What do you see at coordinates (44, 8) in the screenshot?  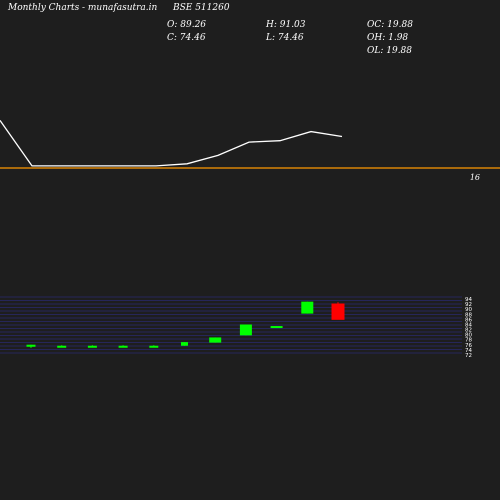 I see `chart-brand: Monthly Charts` at bounding box center [44, 8].